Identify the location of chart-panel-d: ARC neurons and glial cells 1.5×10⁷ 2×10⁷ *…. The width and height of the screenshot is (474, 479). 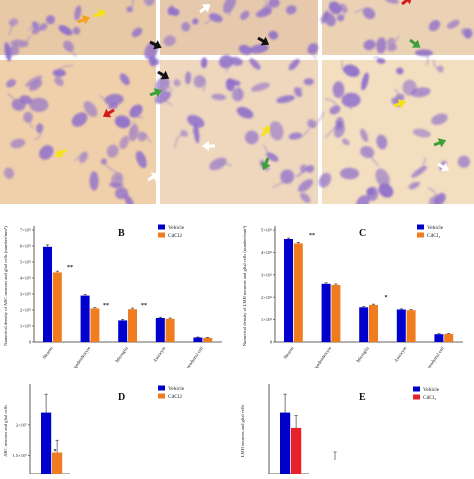
(118, 427).